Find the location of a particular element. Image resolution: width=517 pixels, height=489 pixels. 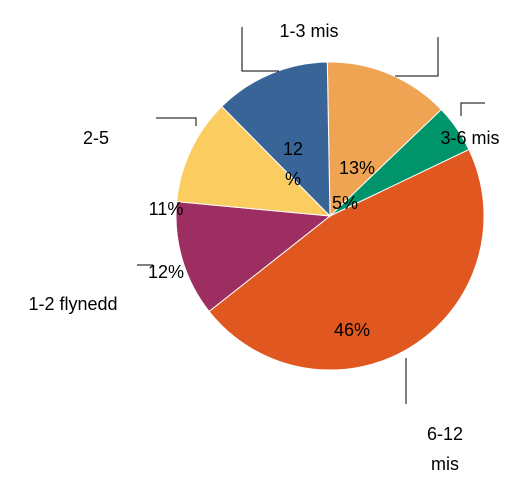

slice-value-label: 46% is located at coordinates (352, 330).